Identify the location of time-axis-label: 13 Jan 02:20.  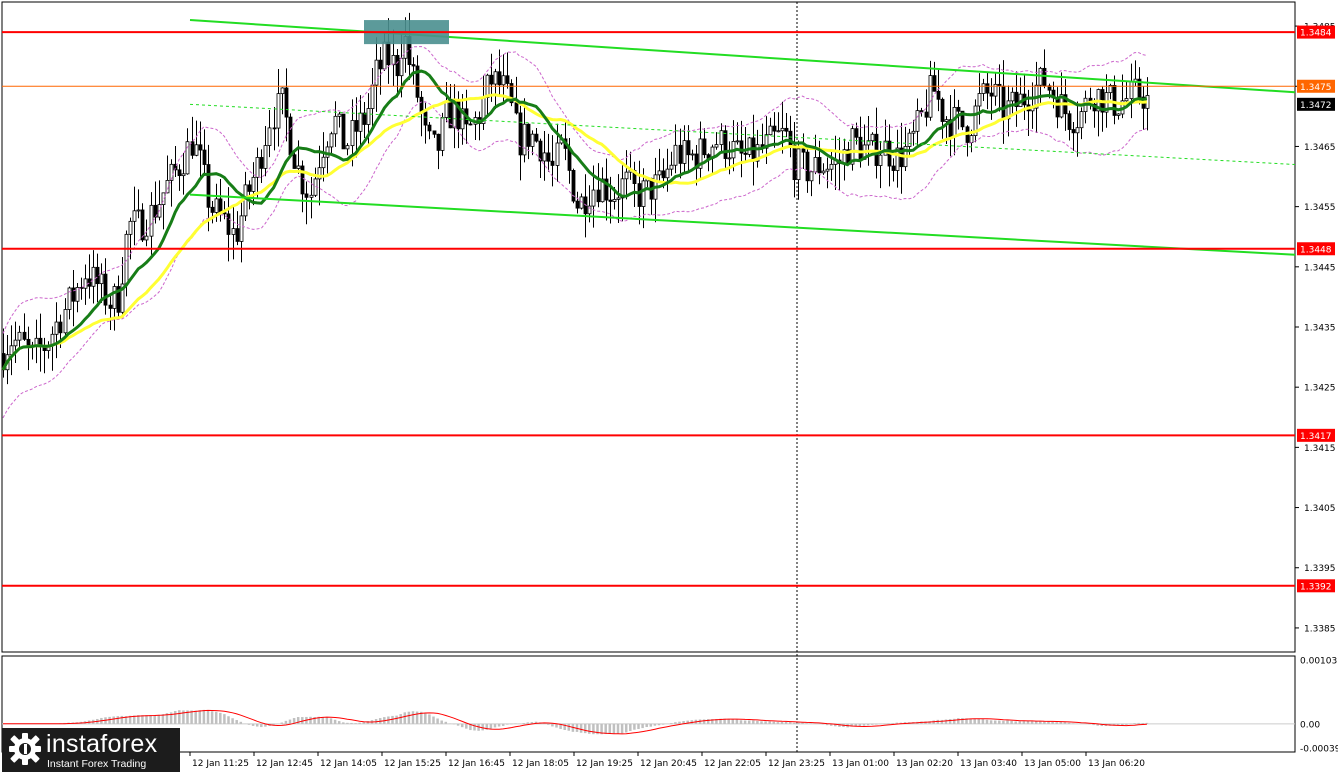
(924, 764).